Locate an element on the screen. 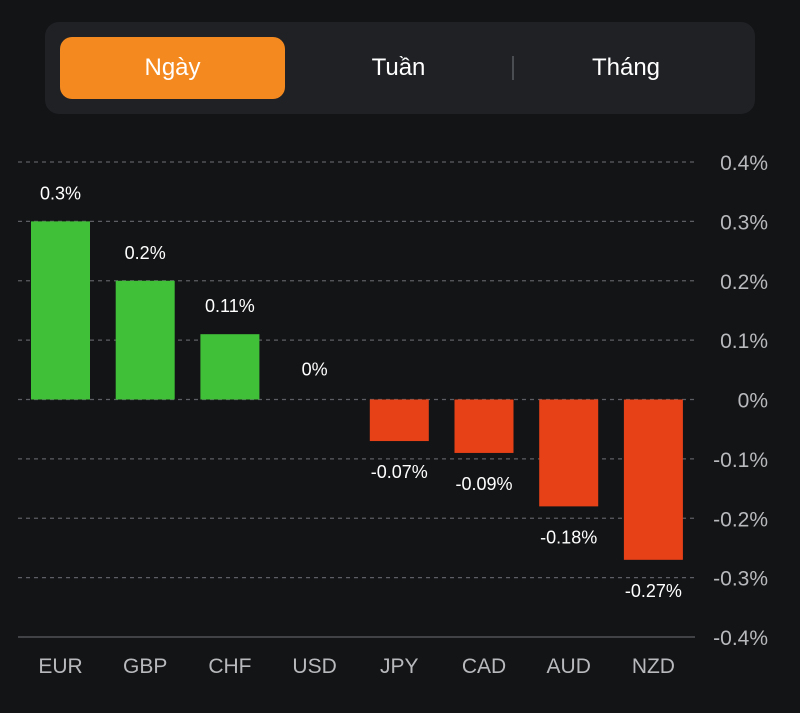 The image size is (800, 713). data-label: -0.09% is located at coordinates (483, 484).